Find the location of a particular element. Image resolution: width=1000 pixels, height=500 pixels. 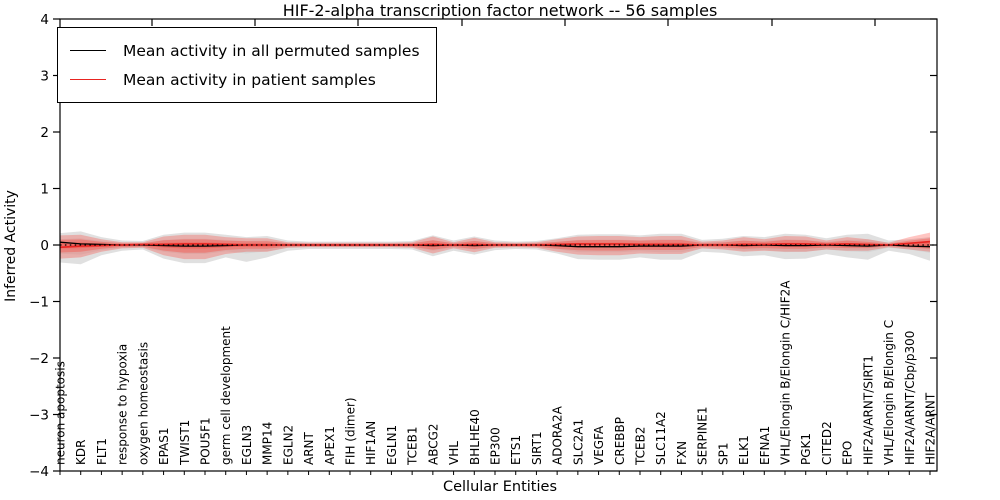

category-tick-label: FIH (dimer) is located at coordinates (351, 431).